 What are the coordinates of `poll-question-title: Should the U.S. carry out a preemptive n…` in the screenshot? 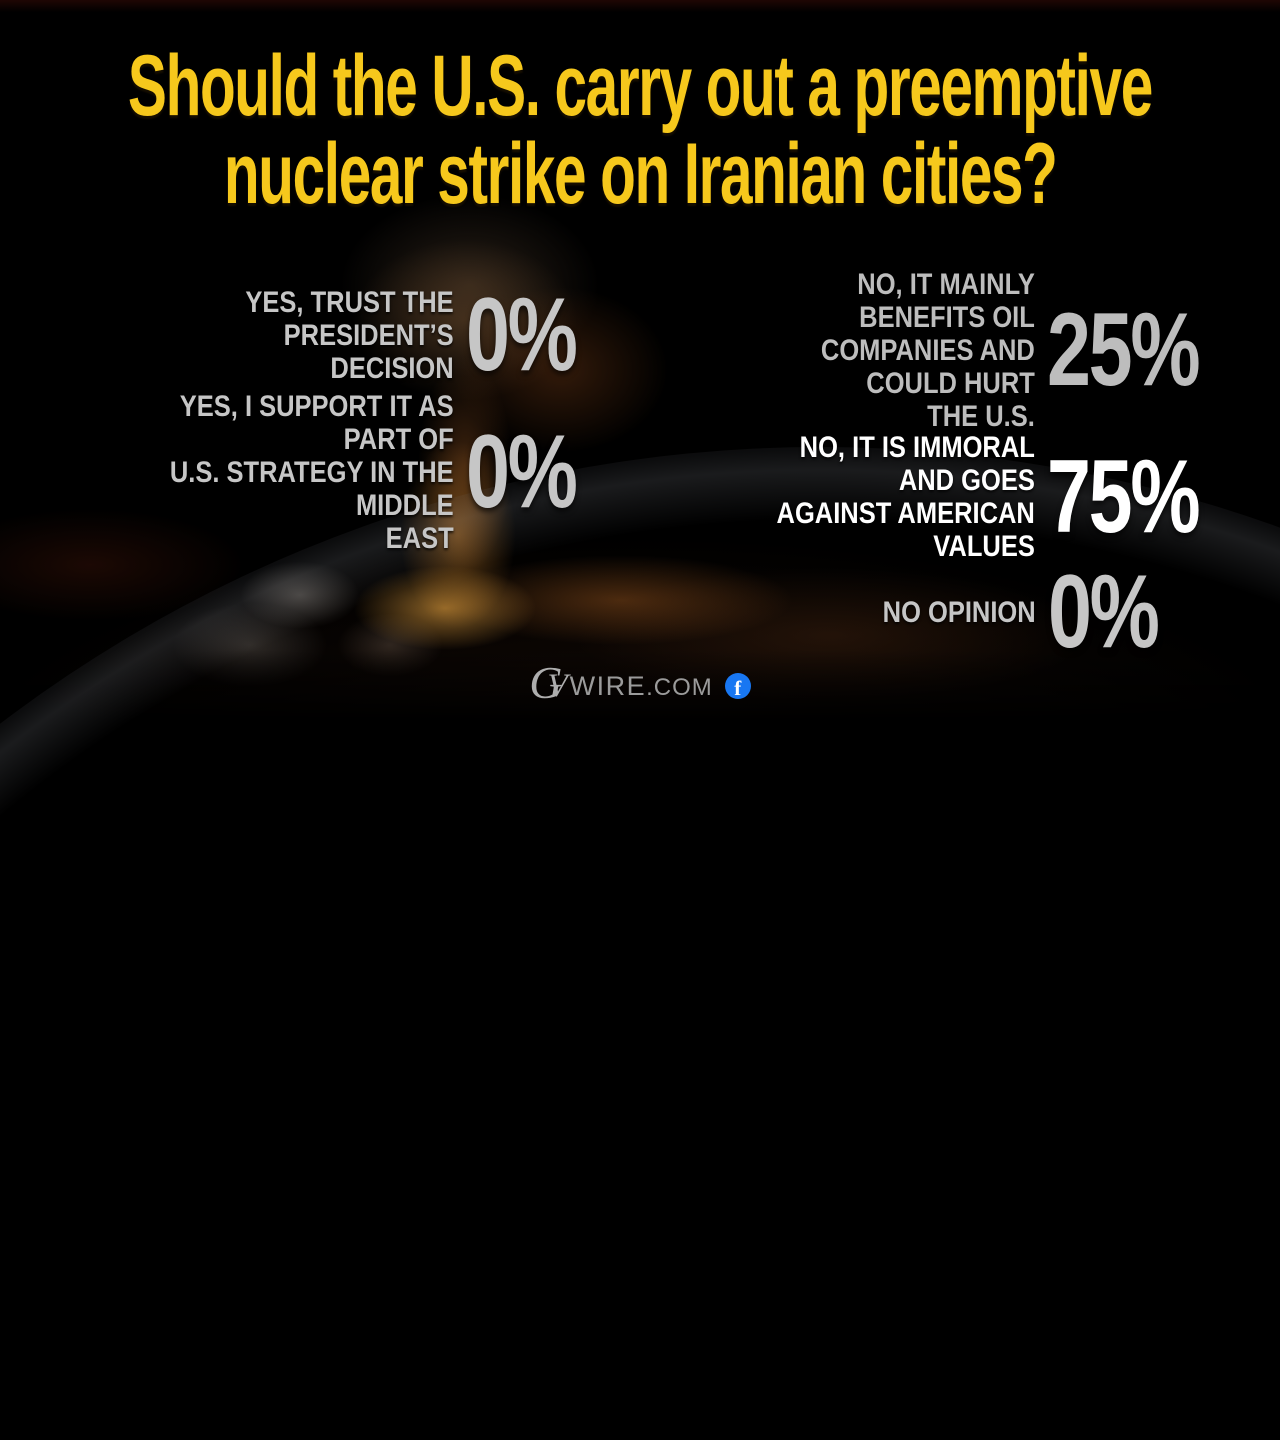 It's located at (640, 130).